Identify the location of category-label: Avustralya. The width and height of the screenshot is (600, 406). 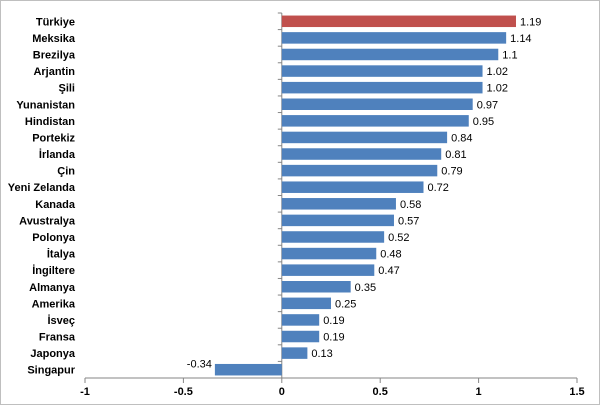
(47, 221).